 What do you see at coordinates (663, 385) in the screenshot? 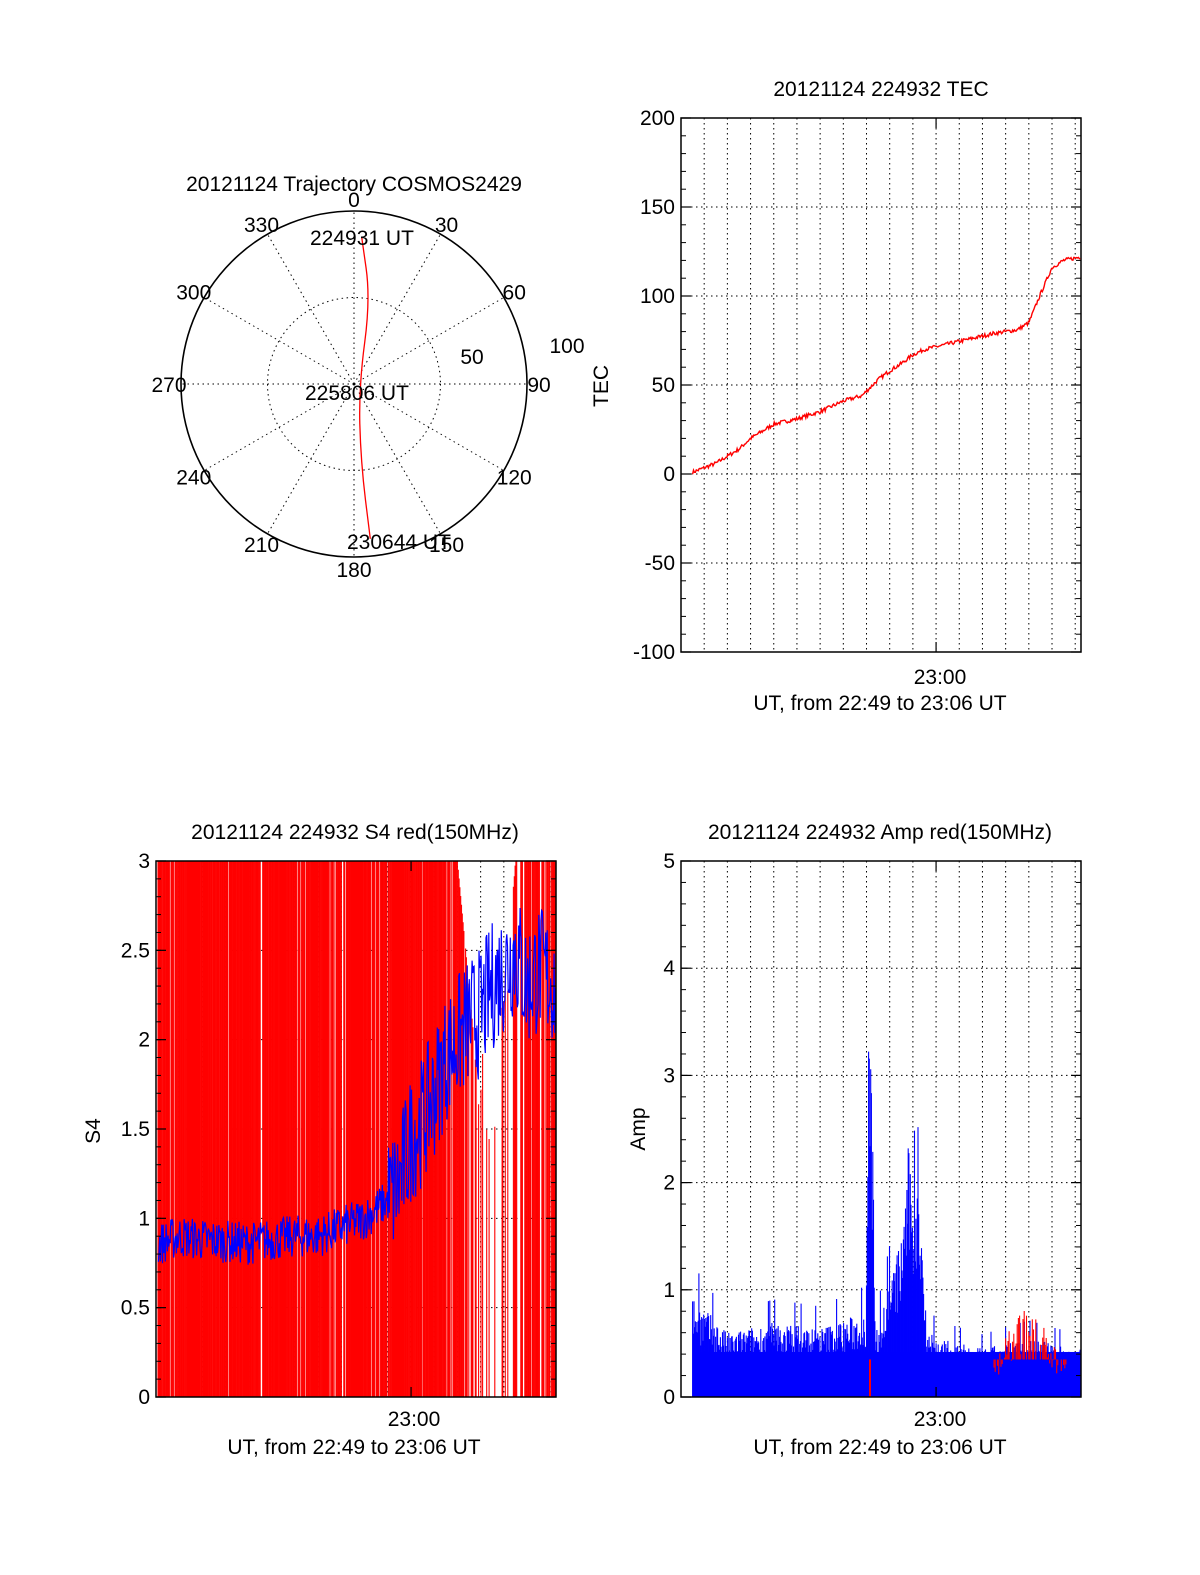
I see `tec-ytick-label: 50` at bounding box center [663, 385].